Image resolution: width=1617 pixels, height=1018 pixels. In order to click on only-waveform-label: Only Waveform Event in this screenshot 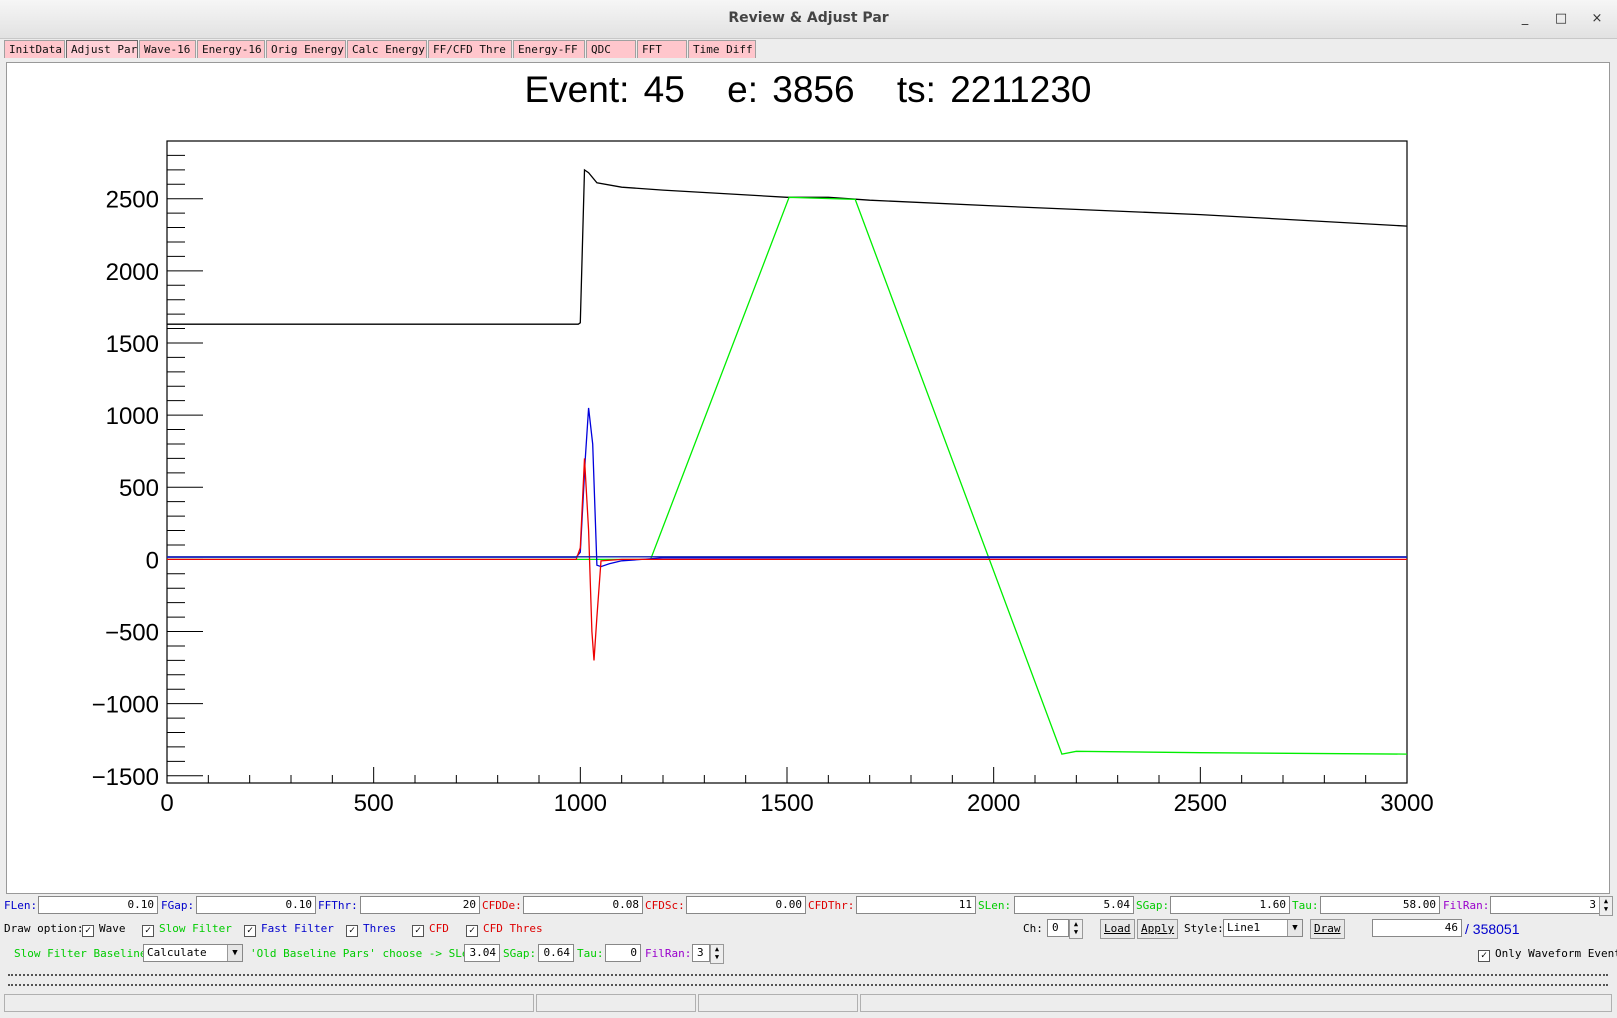, I will do `click(1556, 953)`.